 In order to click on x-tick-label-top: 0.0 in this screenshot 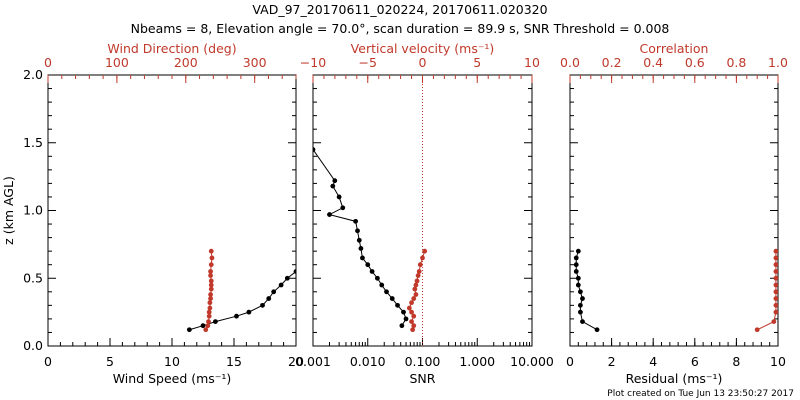, I will do `click(570, 62)`.